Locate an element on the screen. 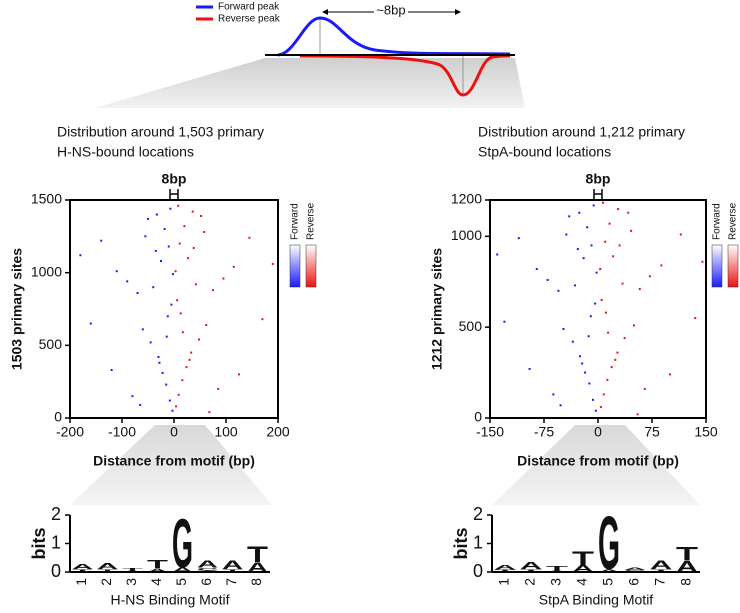  y-tick-label: 500 is located at coordinates (471, 326).